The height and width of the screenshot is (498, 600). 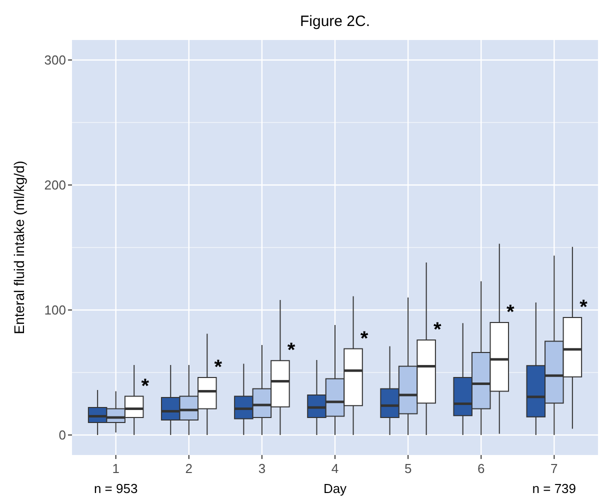 I want to click on y-tick-label: 0, so click(x=62, y=435).